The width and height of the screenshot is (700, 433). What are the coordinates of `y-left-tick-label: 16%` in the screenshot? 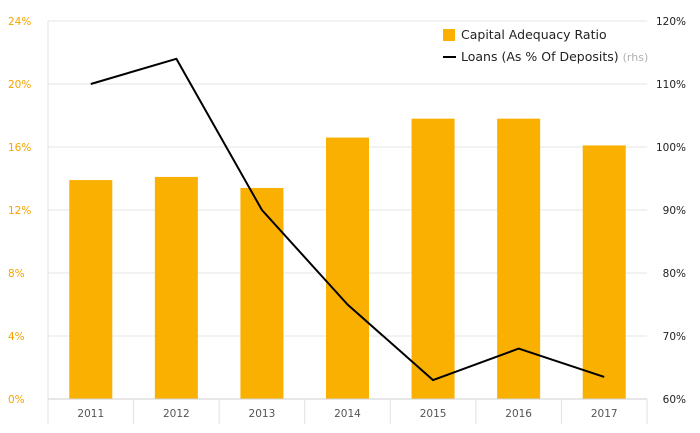 It's located at (19, 148).